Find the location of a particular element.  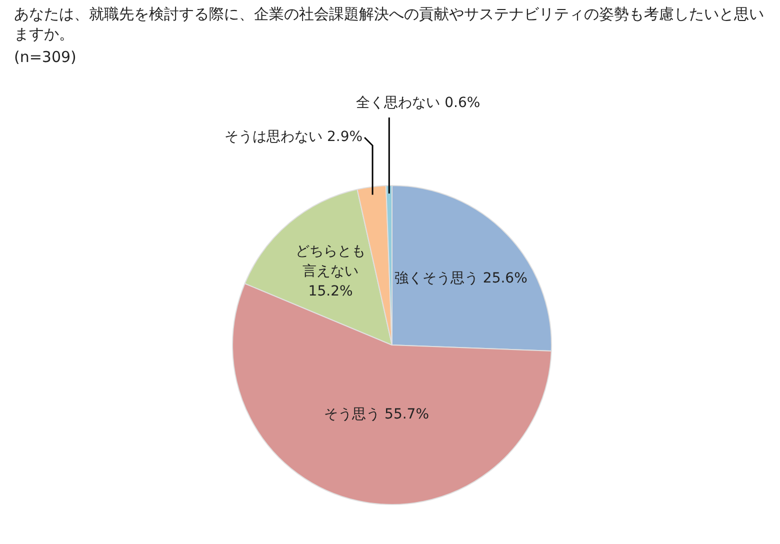

slice-label: 全く思わない 0.6% is located at coordinates (418, 103).